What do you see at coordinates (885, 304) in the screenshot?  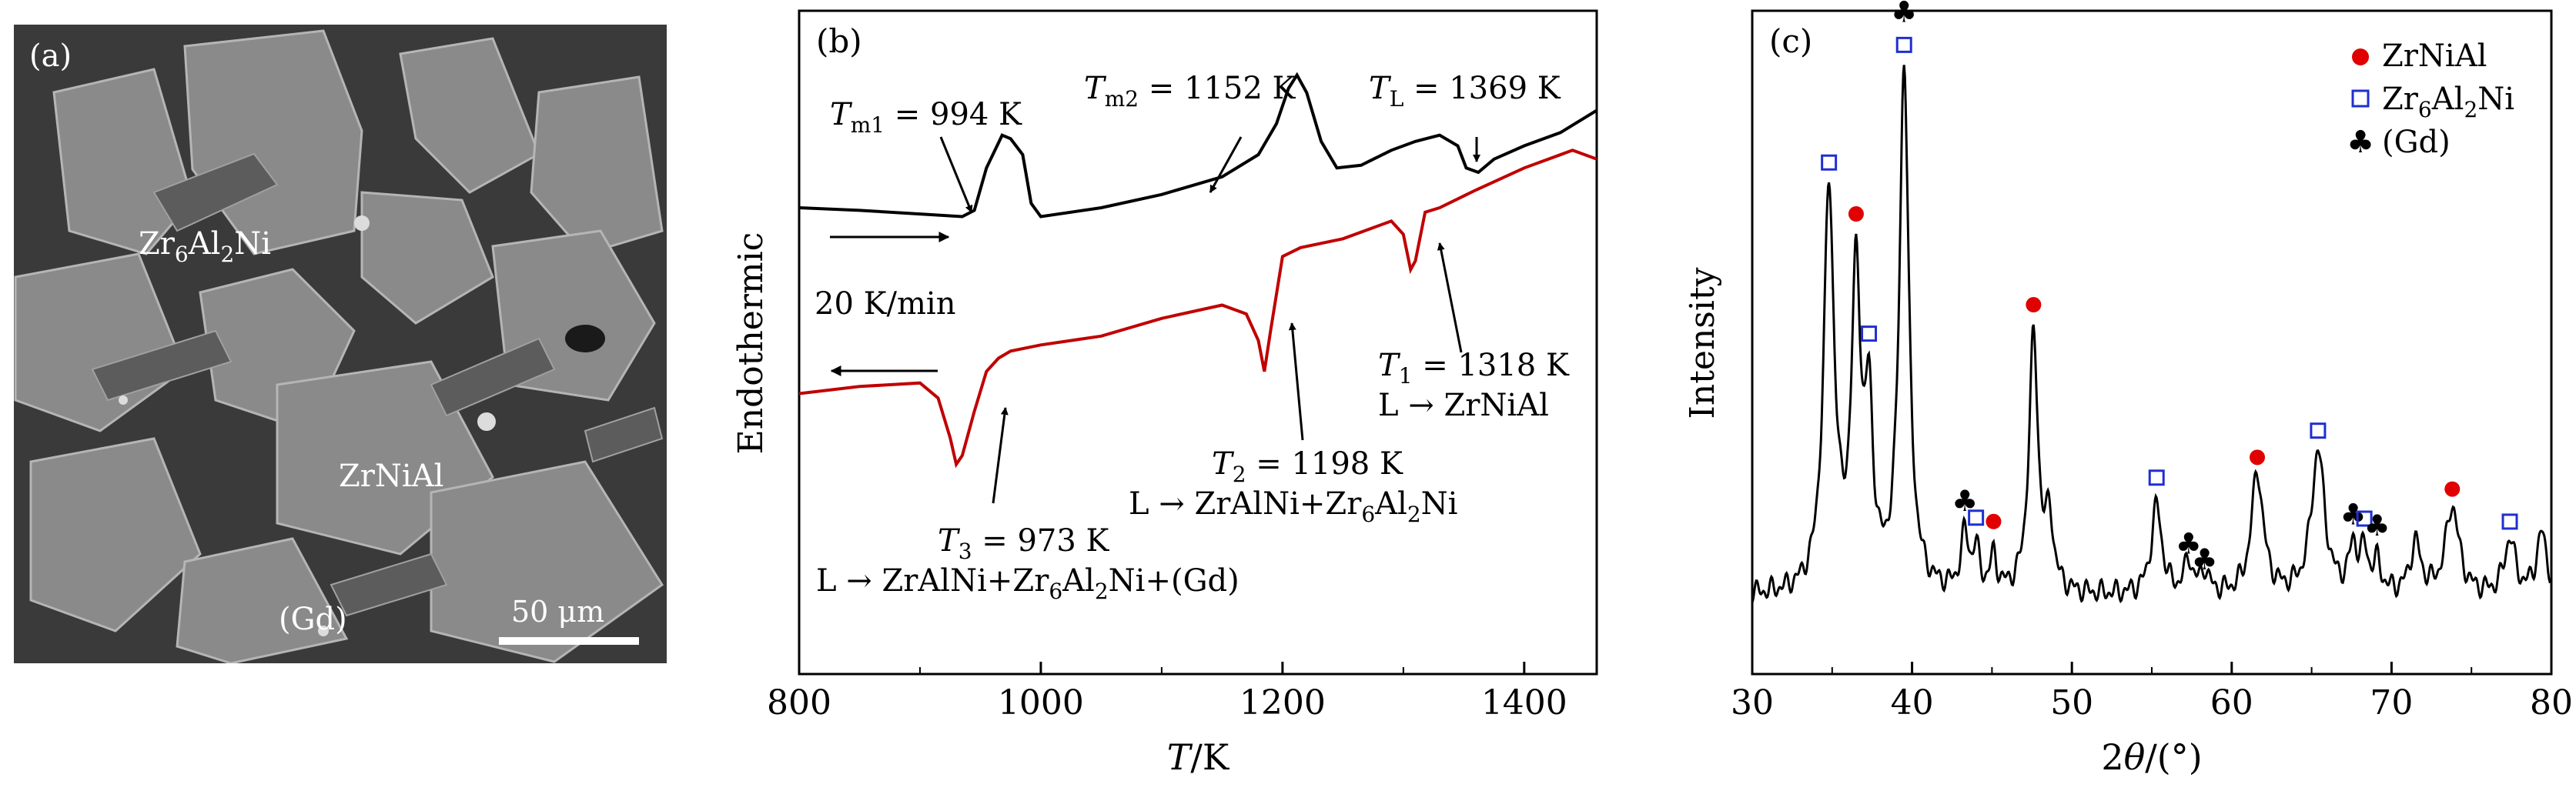 I see `rate-label: 20 K/min` at bounding box center [885, 304].